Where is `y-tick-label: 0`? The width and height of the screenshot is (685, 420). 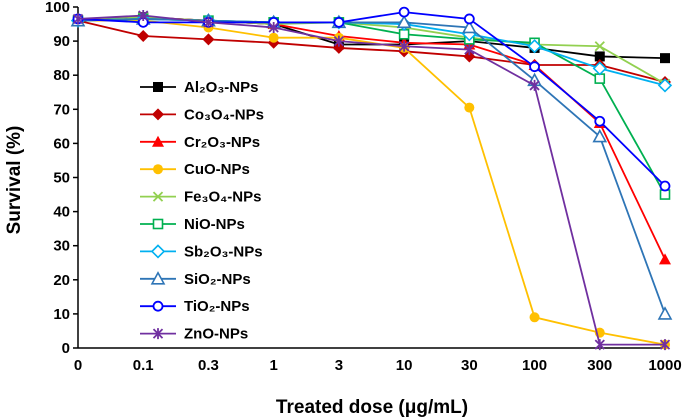 y-tick-label: 0 is located at coordinates (66, 348).